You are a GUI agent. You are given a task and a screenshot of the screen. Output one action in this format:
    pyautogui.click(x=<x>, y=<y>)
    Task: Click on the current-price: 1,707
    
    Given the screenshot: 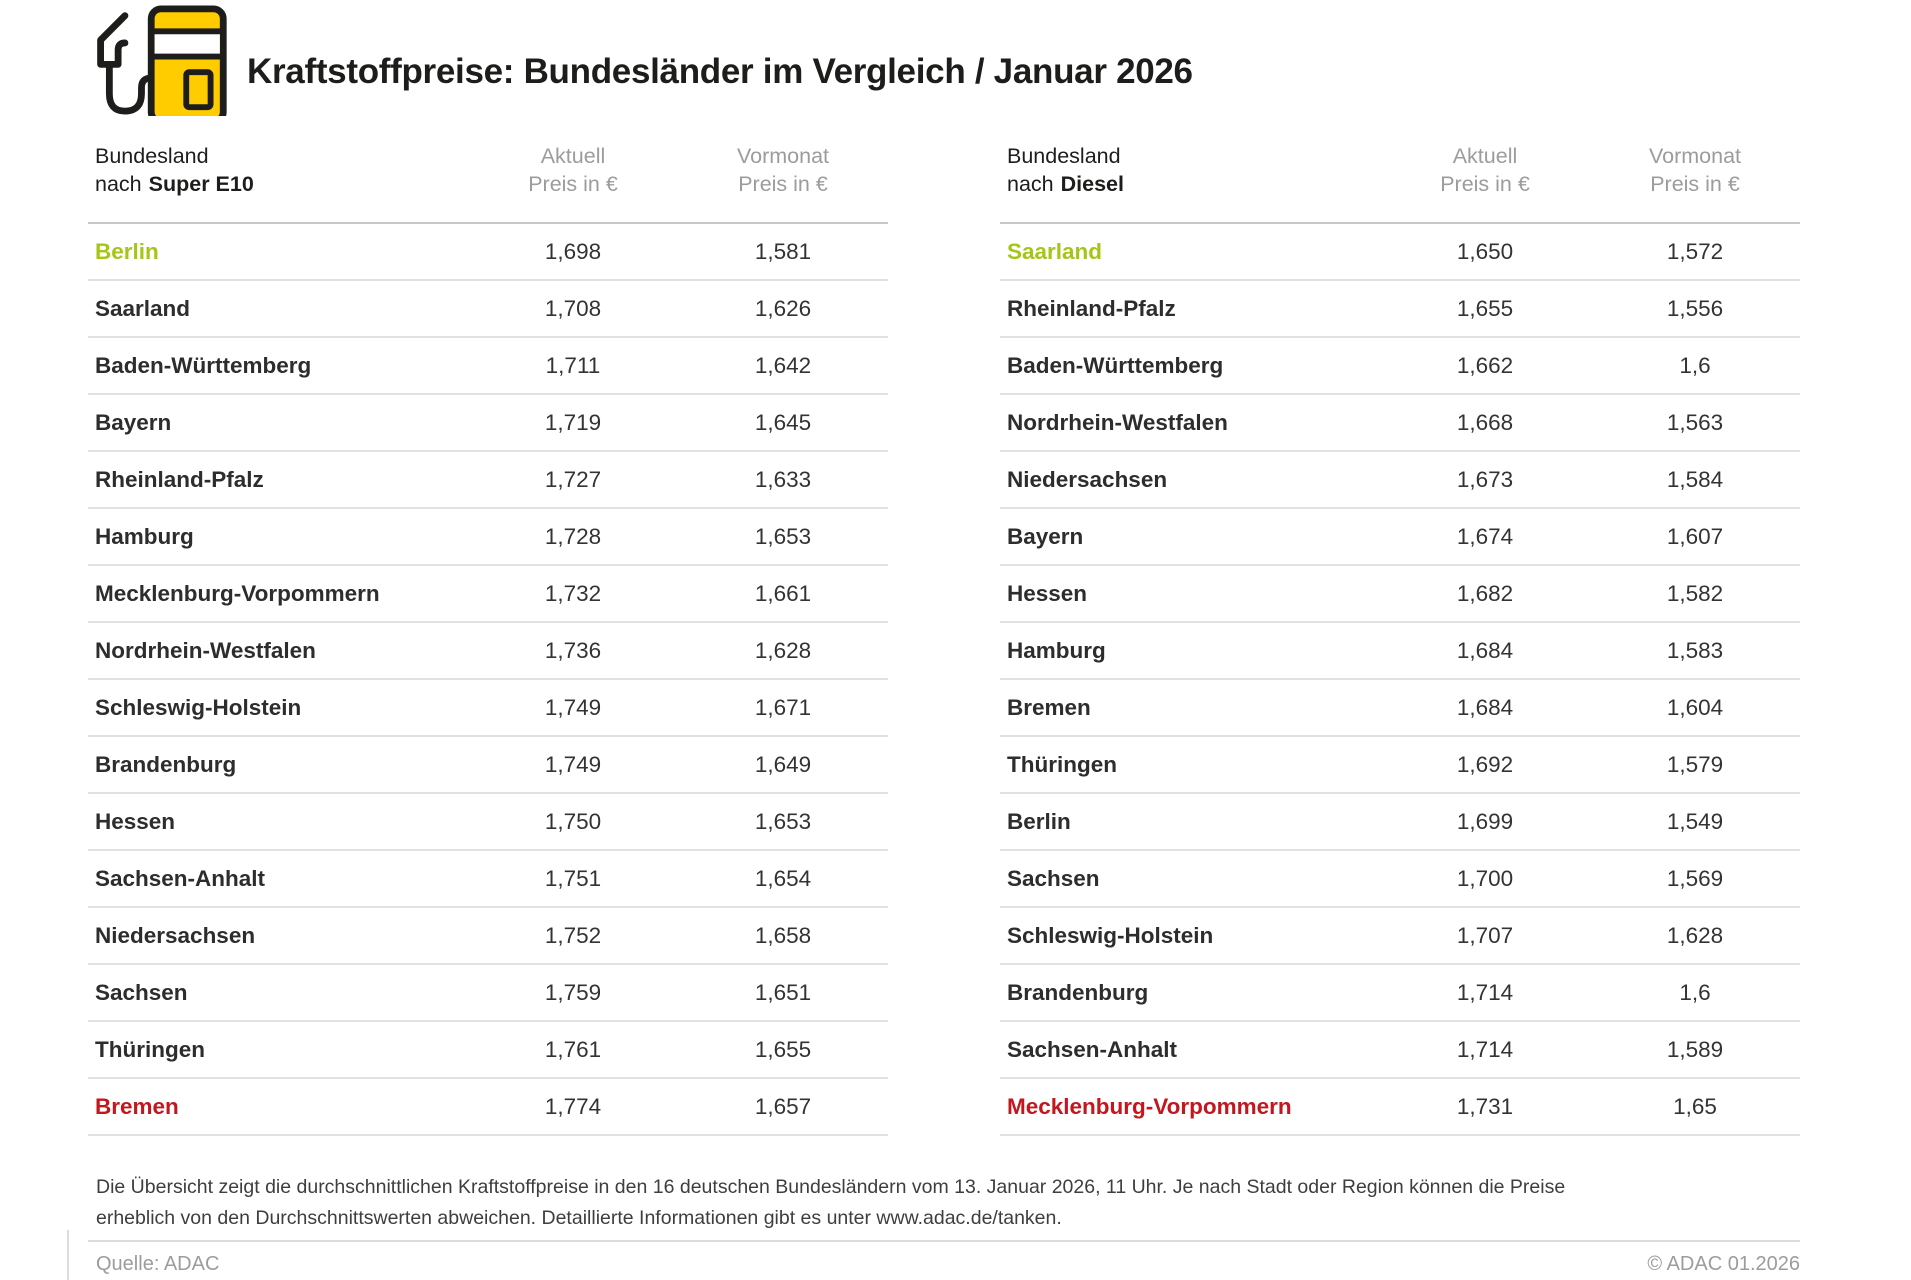 What is the action you would take?
    pyautogui.click(x=1485, y=935)
    